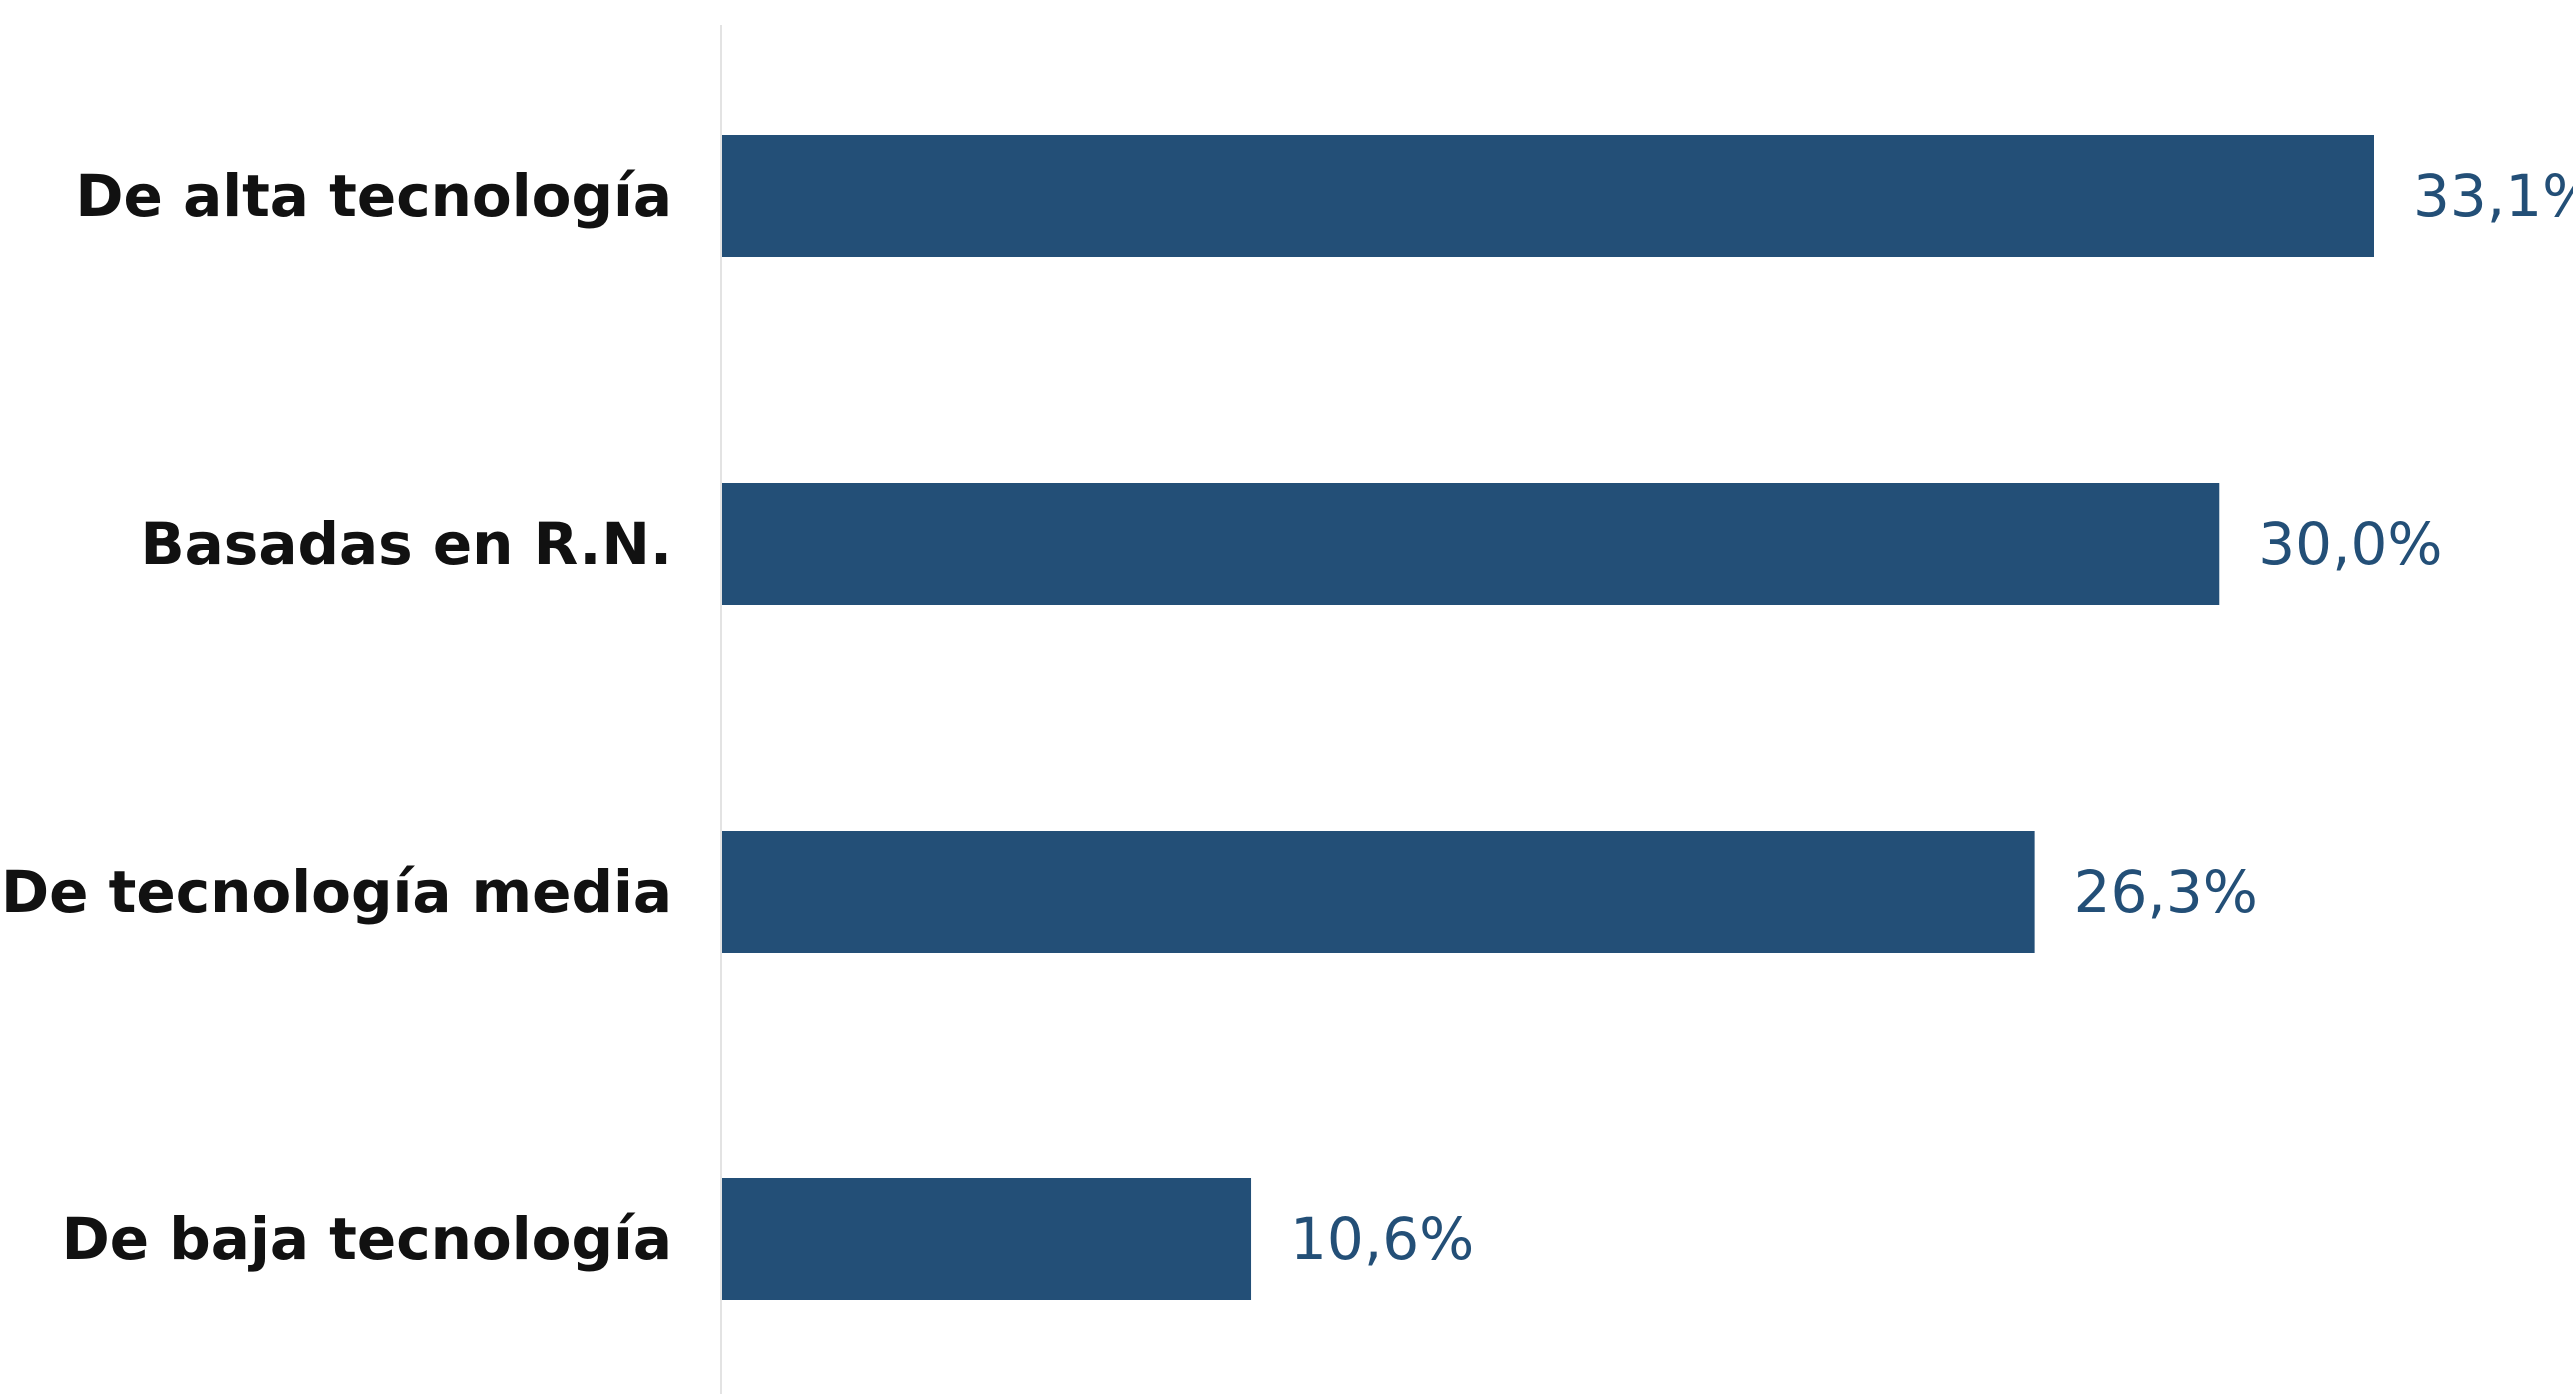  Describe the element at coordinates (1382, 1239) in the screenshot. I see `value-label: 10,6%` at that location.